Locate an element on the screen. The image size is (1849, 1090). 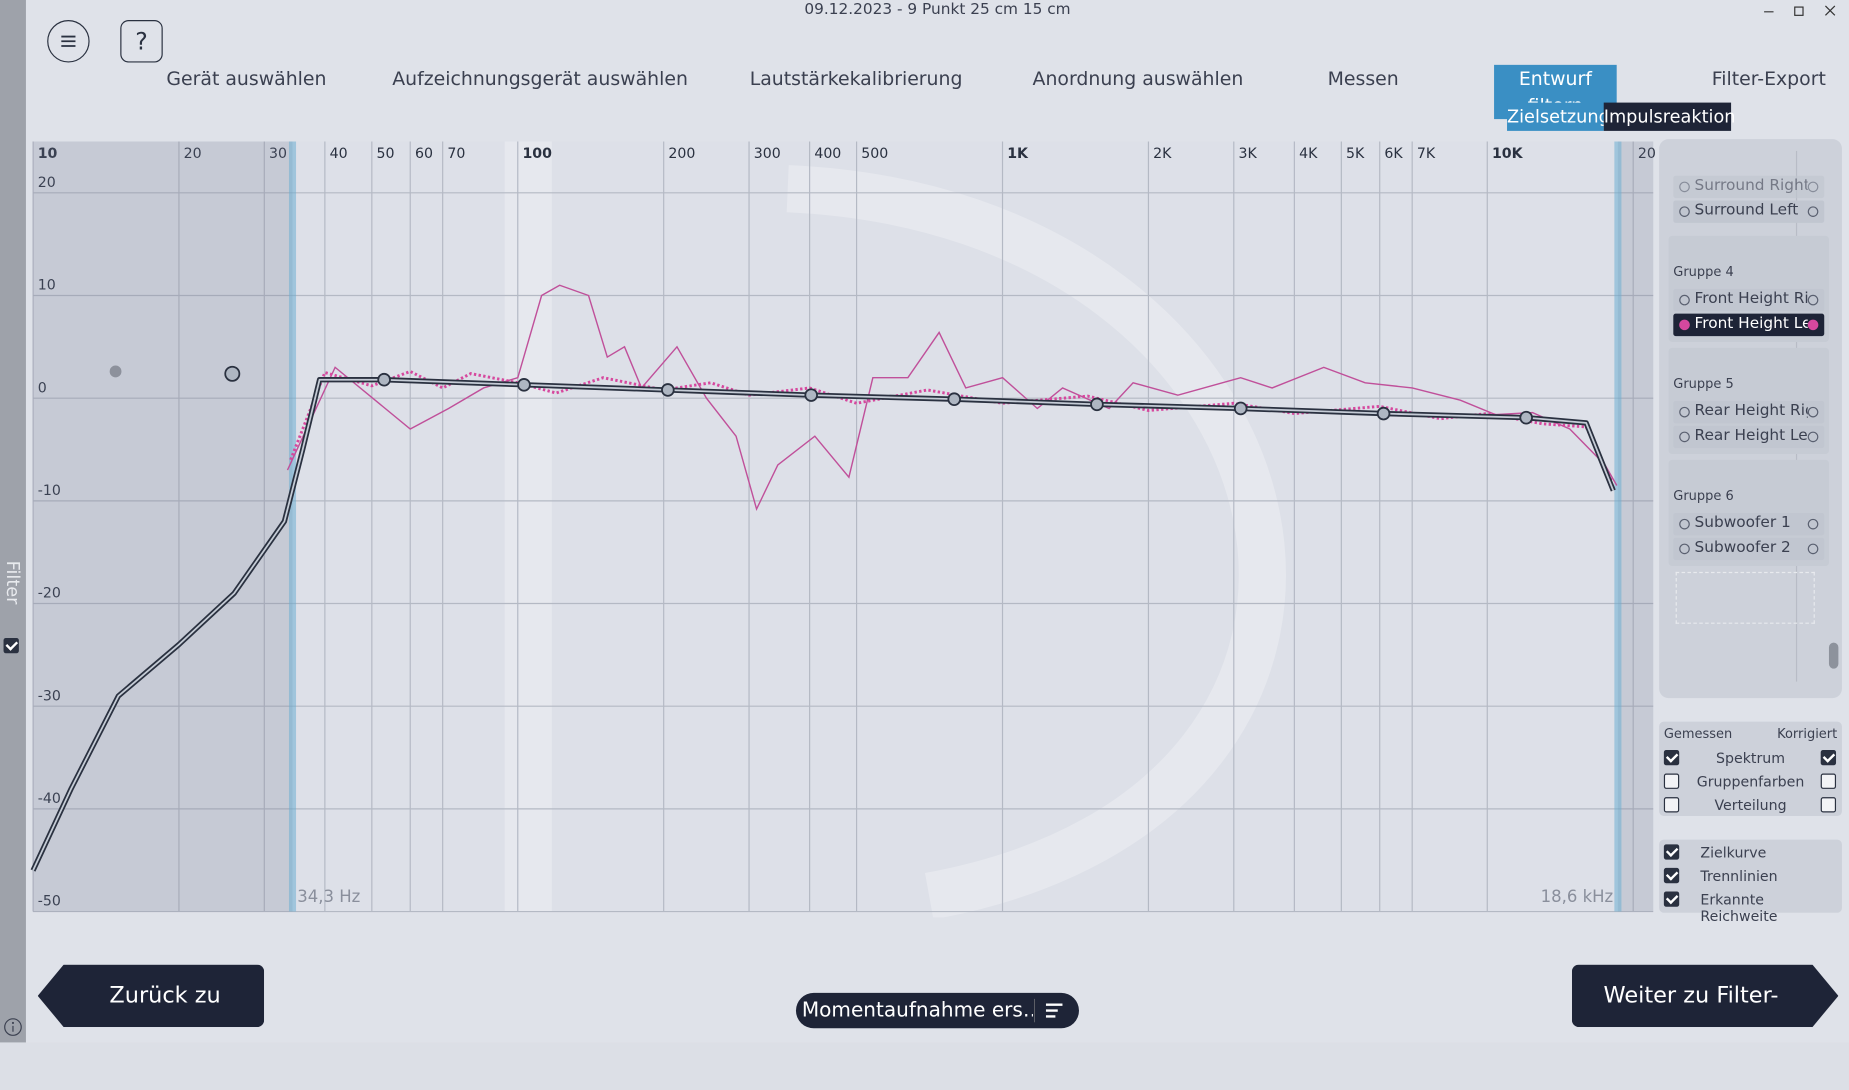
channel-item: Rear Height Right is located at coordinates (1749, 412).